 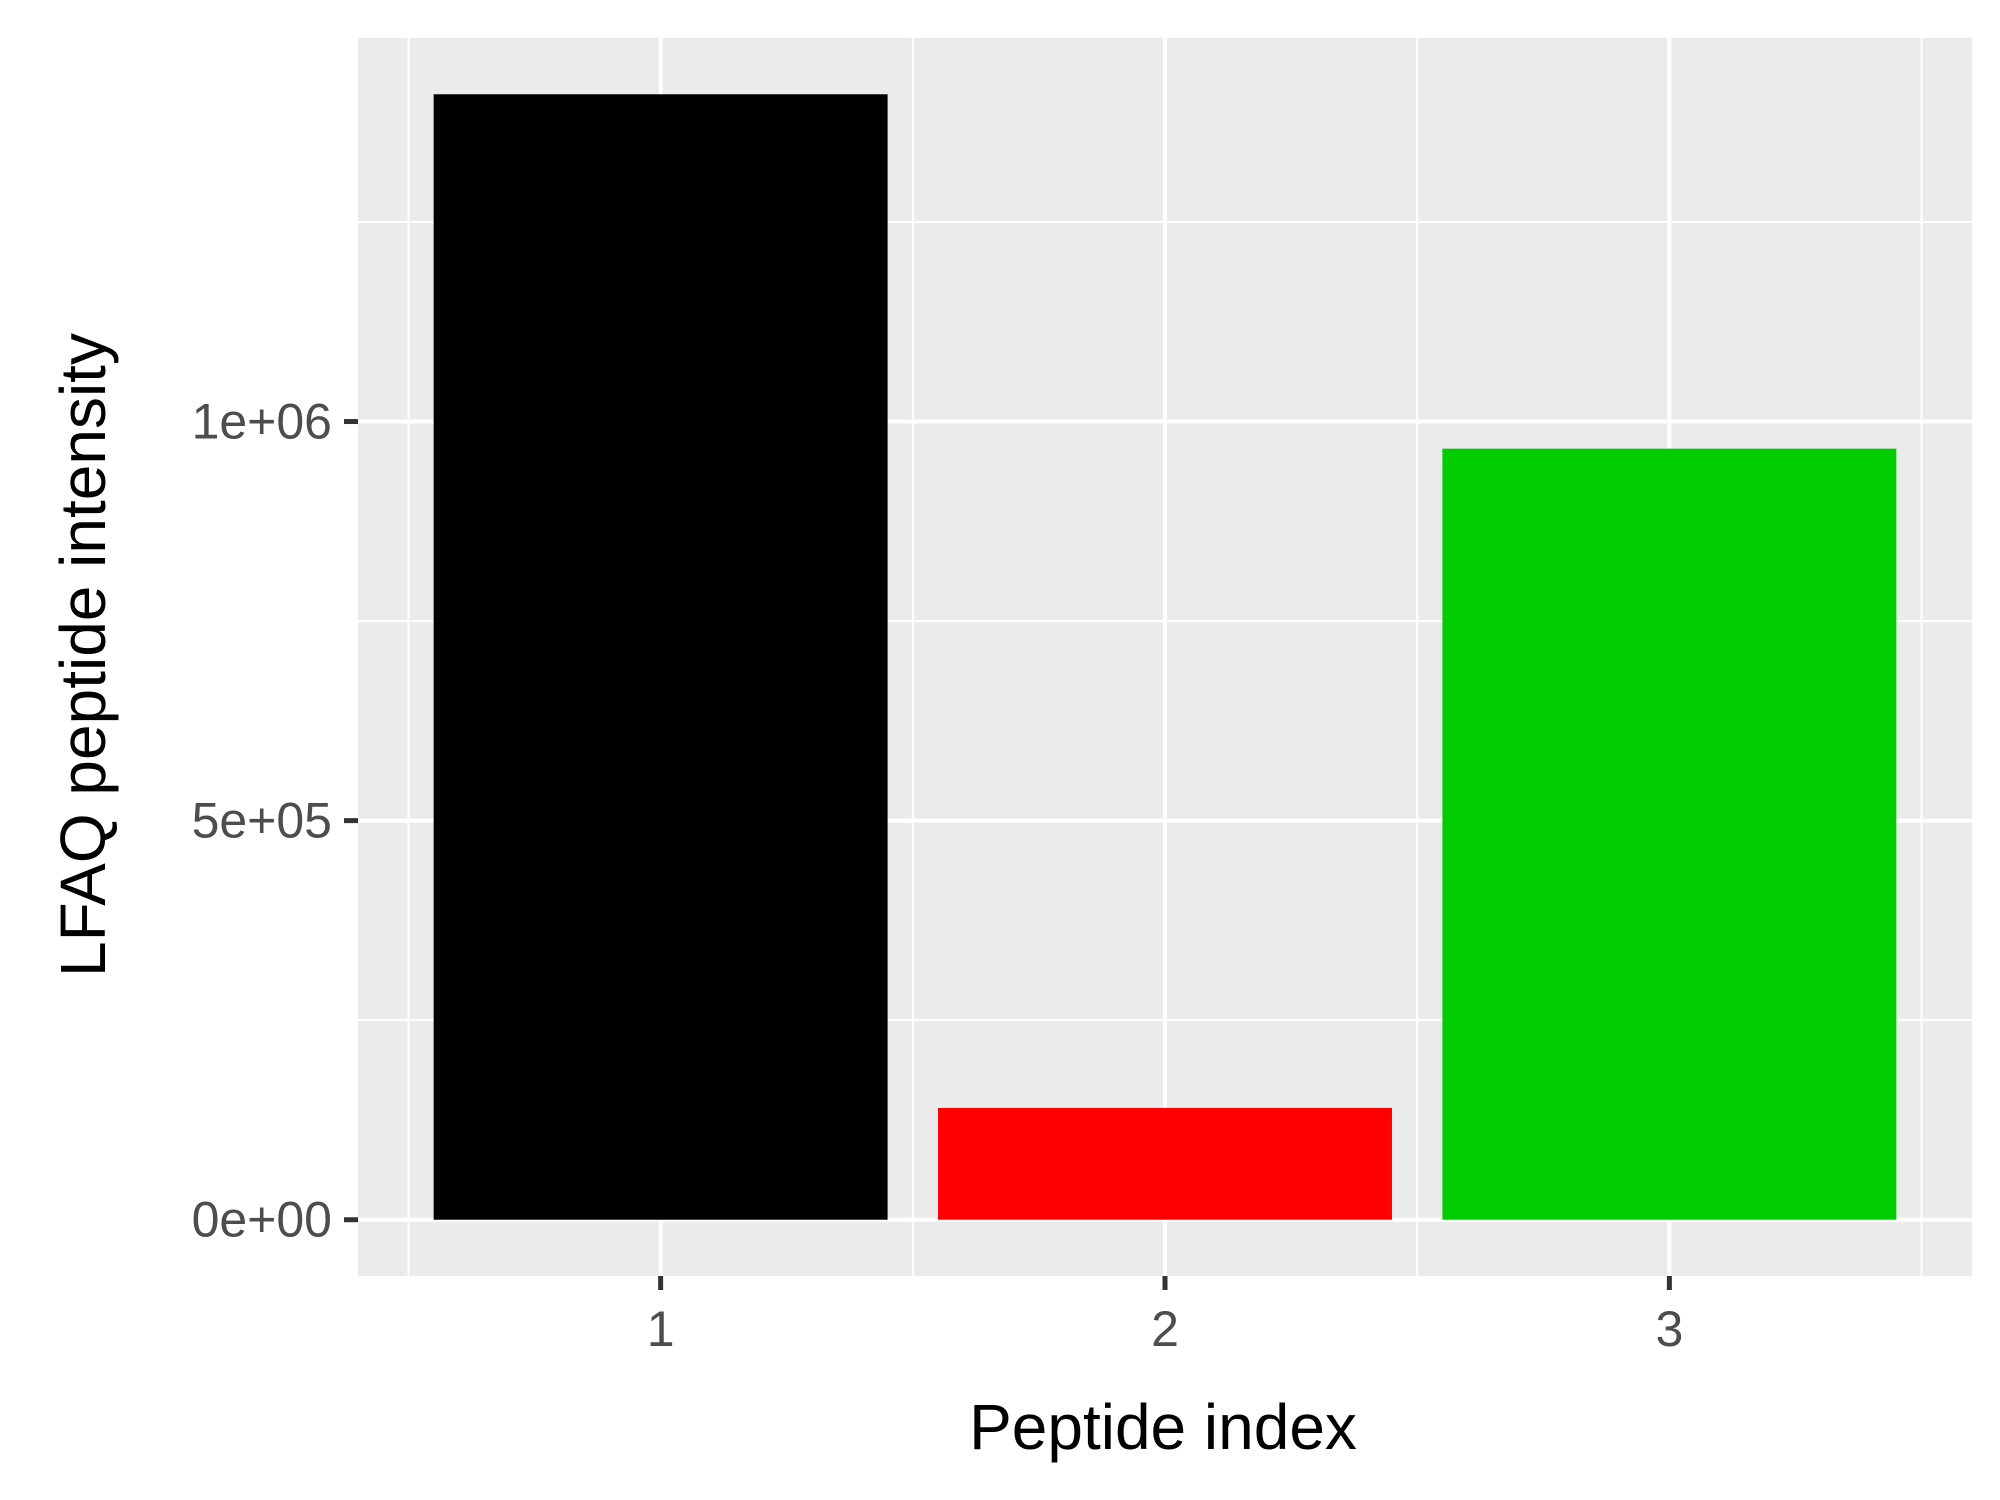 I want to click on x-axis-title: Peptide index, so click(x=1163, y=1427).